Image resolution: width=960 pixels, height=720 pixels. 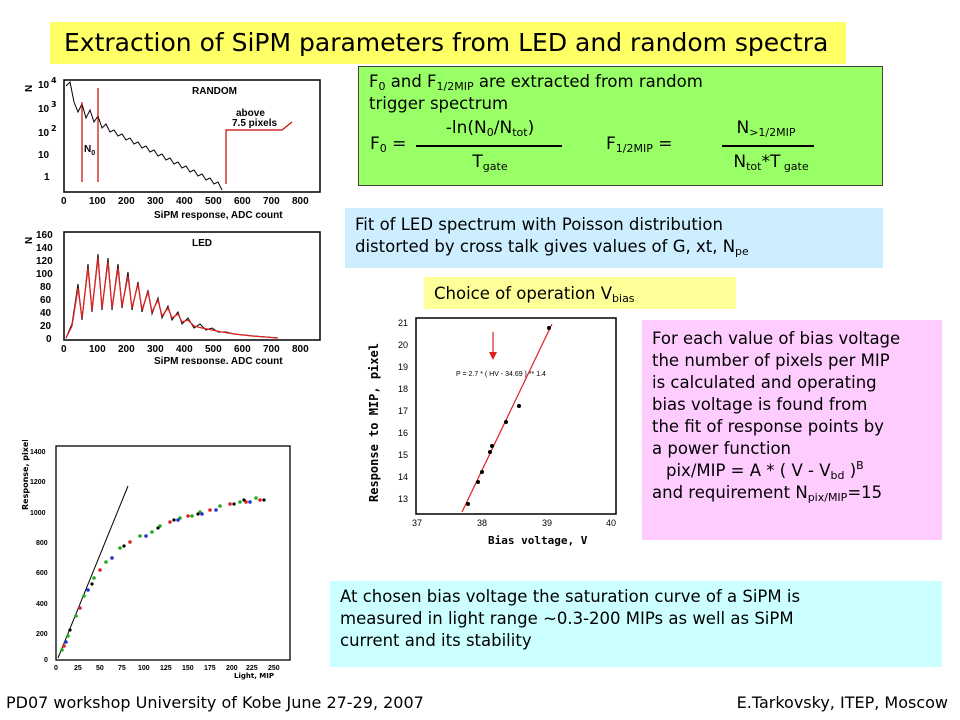 I want to click on pink-line-1: For each value of bias voltage, so click(x=776, y=338).